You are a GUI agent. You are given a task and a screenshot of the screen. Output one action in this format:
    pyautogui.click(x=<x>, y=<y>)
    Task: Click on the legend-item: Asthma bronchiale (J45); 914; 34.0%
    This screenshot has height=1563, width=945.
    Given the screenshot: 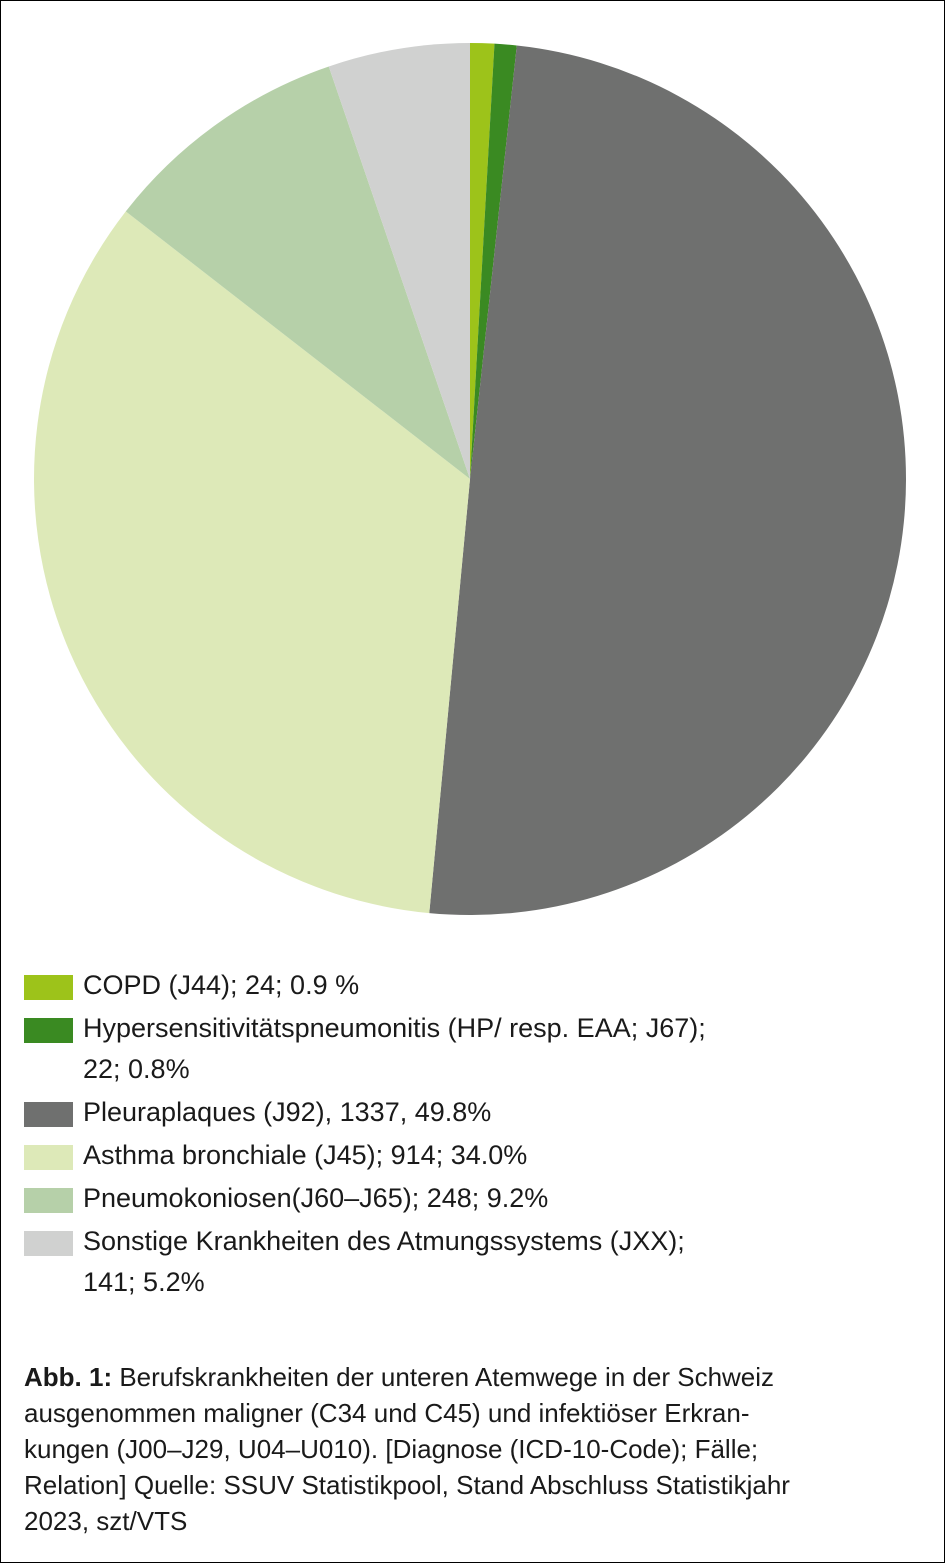 What is the action you would take?
    pyautogui.click(x=474, y=1158)
    